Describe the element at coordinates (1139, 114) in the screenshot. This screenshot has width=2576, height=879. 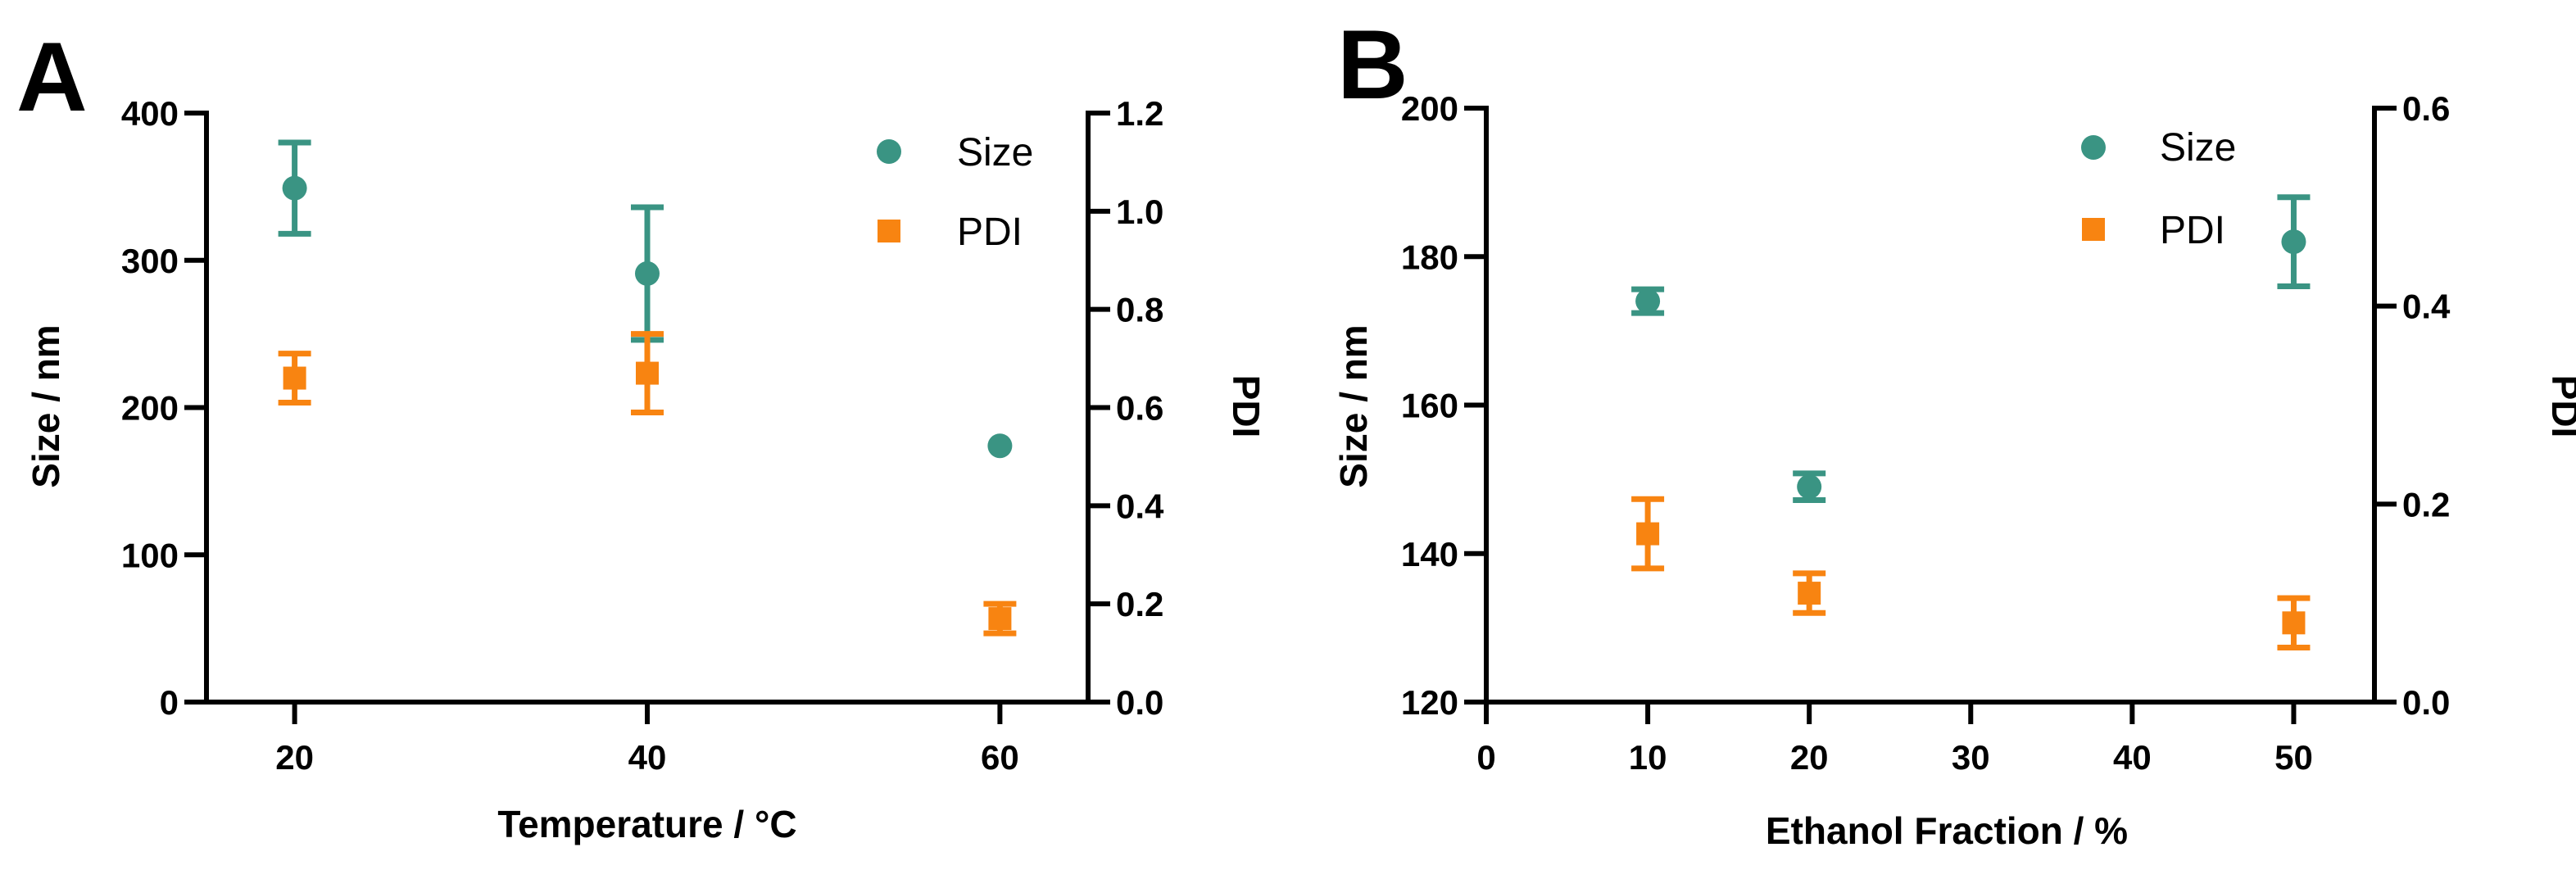
I see `panel-a-y2-tick-label: 1.2` at that location.